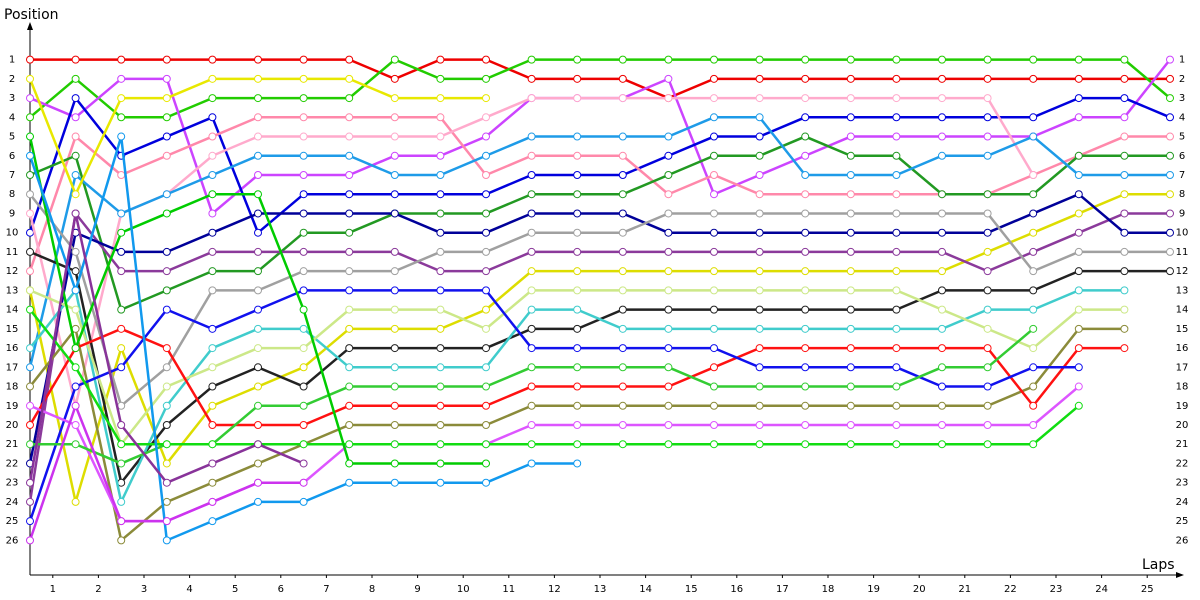 The image size is (1200, 600). What do you see at coordinates (1182, 98) in the screenshot?
I see `y-tick-label-right: 3` at bounding box center [1182, 98].